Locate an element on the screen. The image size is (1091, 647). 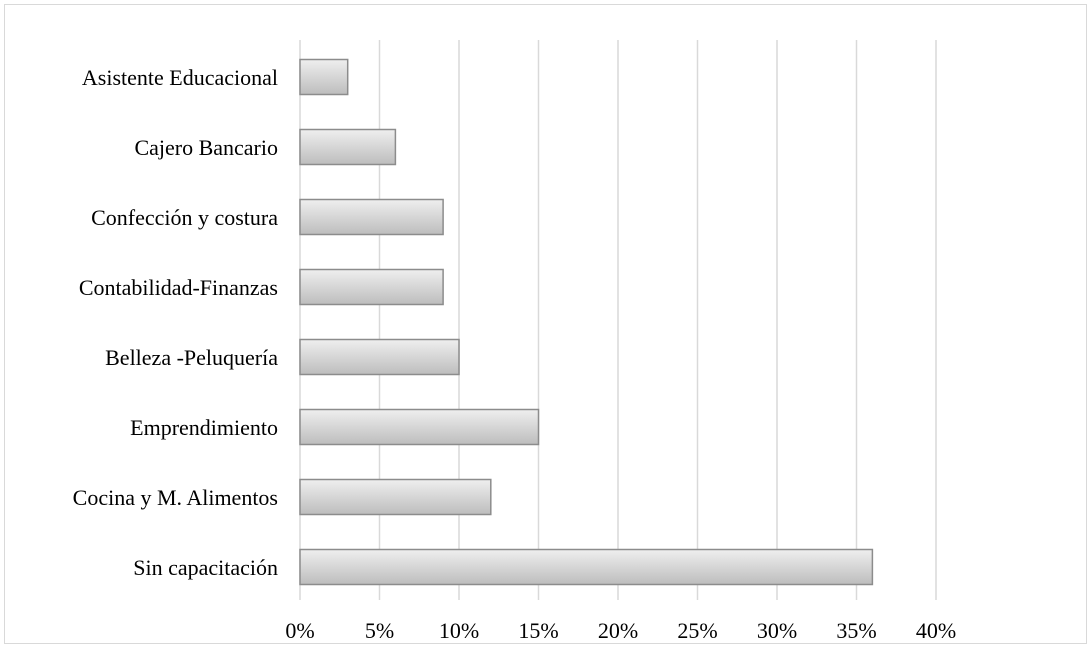
category-label: Cajero Bancario is located at coordinates (206, 147).